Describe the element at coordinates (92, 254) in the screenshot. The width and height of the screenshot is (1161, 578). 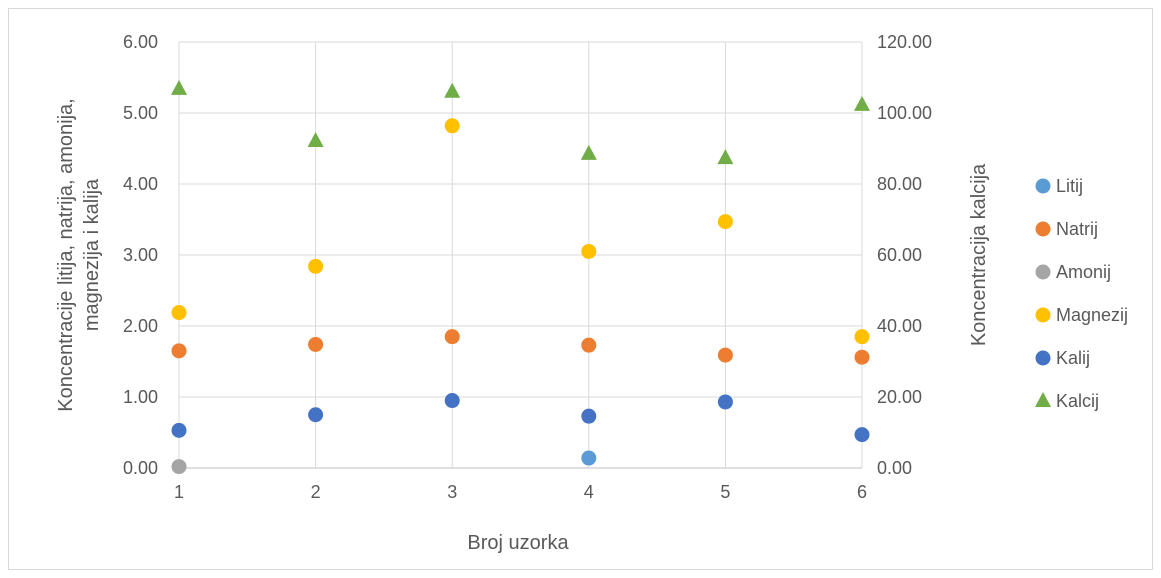
I see `left-y-axis-title-line2: magnezija i kalija` at that location.